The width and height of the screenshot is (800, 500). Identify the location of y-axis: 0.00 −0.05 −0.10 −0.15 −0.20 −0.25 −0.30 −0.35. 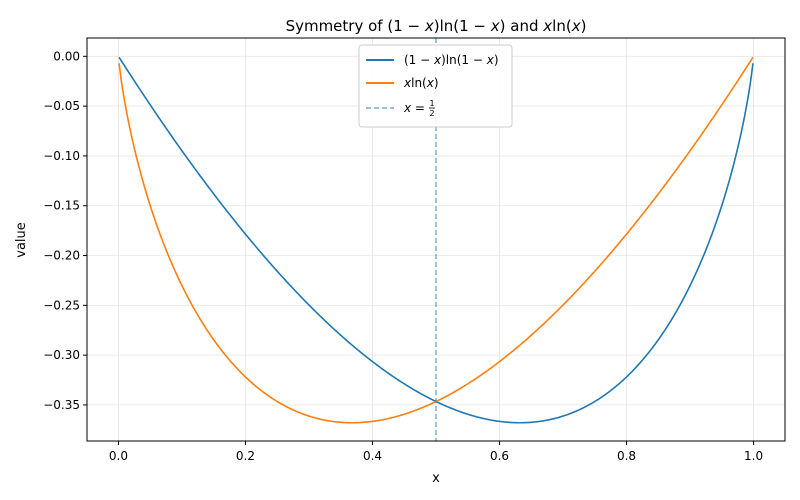
(65, 230).